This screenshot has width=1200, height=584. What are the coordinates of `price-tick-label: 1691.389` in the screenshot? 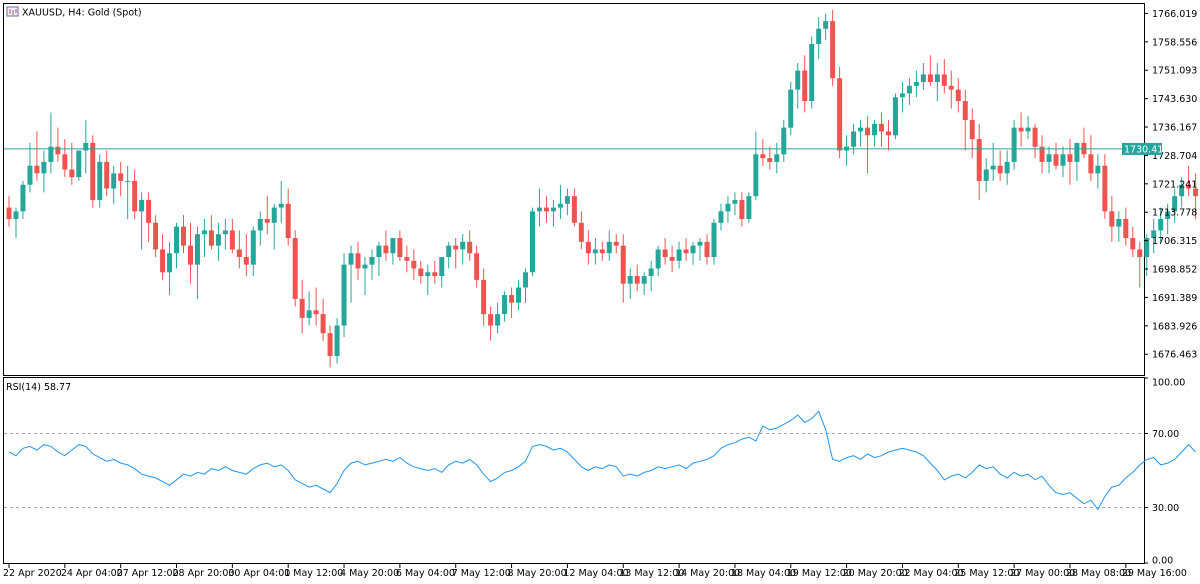 It's located at (1174, 298).